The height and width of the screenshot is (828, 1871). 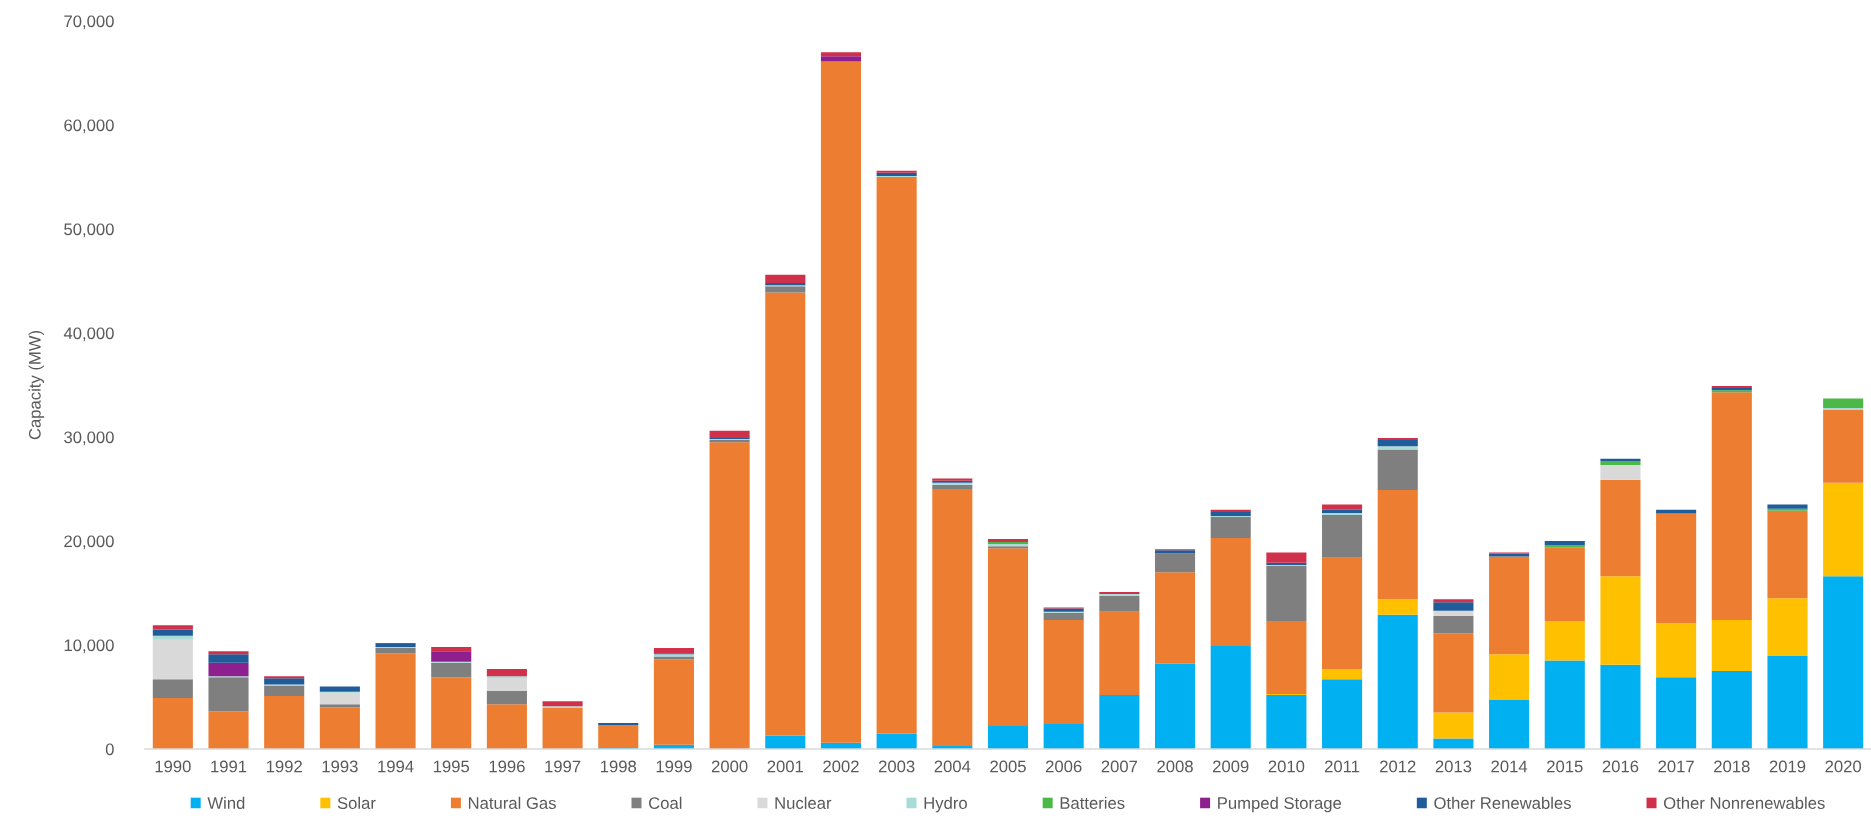 What do you see at coordinates (1119, 766) in the screenshot?
I see `x-tick-label: 2007` at bounding box center [1119, 766].